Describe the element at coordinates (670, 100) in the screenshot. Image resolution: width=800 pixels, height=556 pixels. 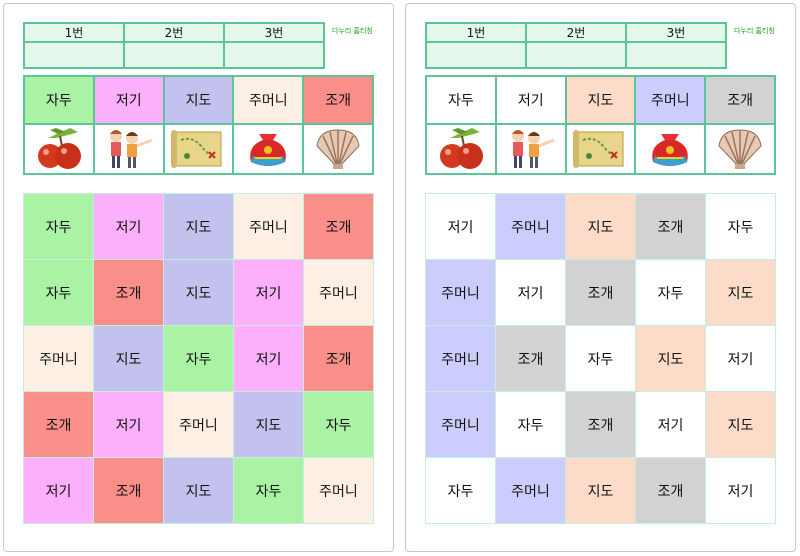
I see `key-word: 주머니` at that location.